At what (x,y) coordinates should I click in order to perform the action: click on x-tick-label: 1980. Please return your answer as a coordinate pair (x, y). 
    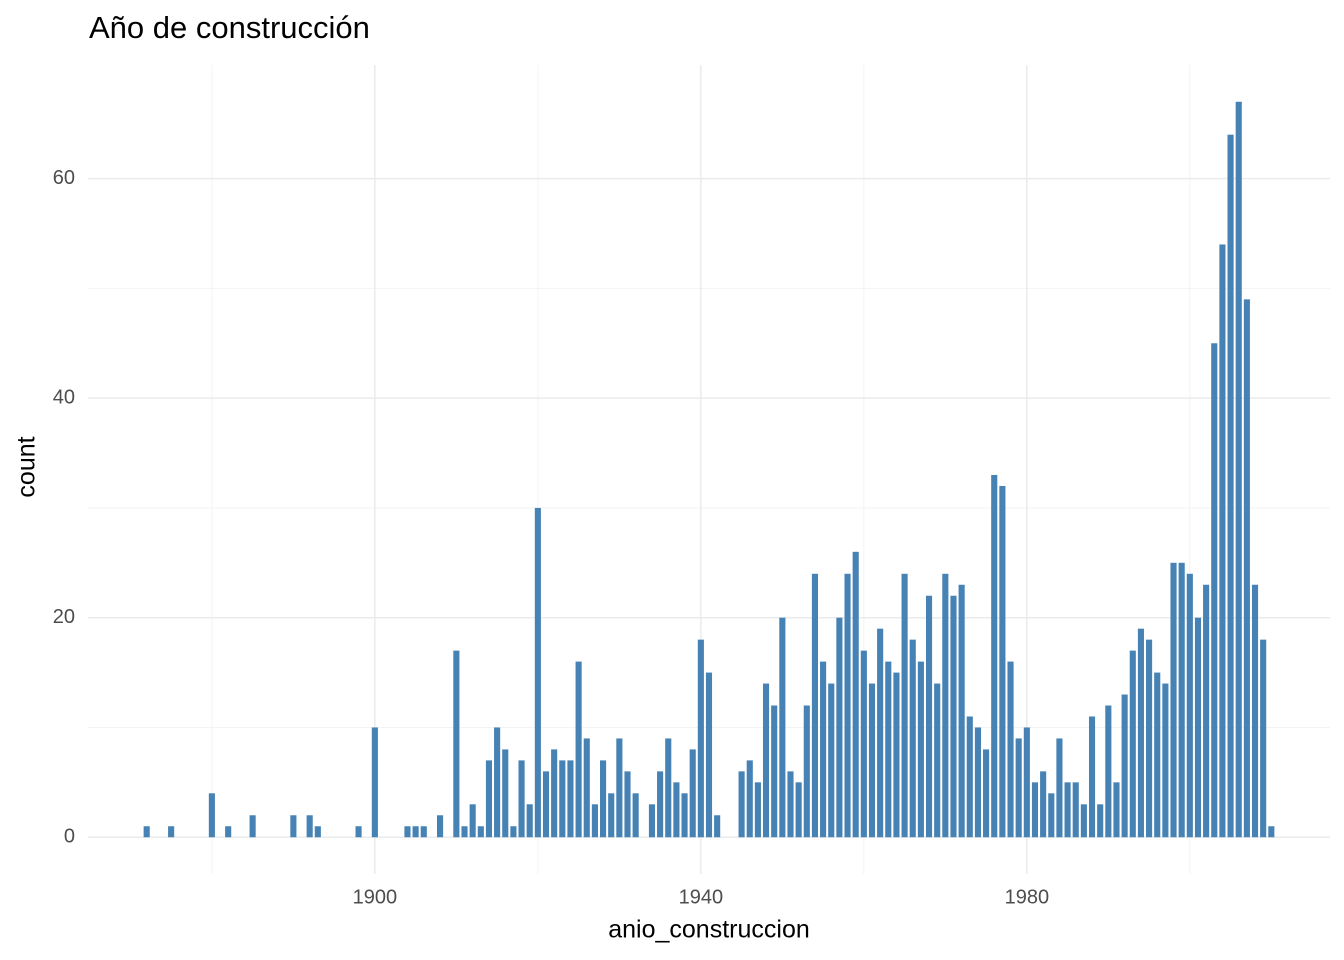
    Looking at the image, I should click on (1027, 897).